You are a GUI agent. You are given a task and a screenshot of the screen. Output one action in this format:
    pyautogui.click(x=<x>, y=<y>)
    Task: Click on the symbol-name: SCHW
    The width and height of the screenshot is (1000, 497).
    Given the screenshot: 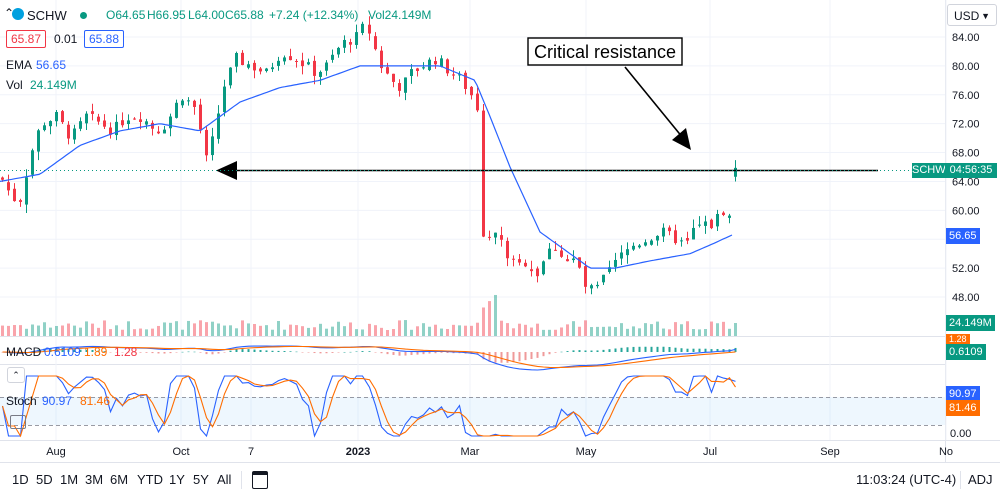 What is the action you would take?
    pyautogui.click(x=47, y=15)
    